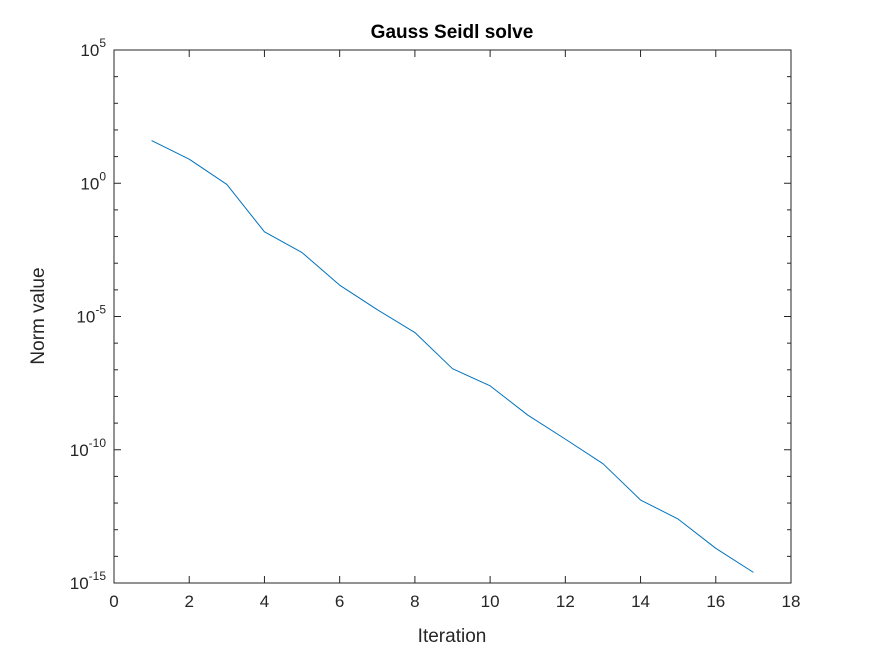 The height and width of the screenshot is (656, 875). What do you see at coordinates (91, 315) in the screenshot?
I see `y-tick-label: 10⁻⁵` at bounding box center [91, 315].